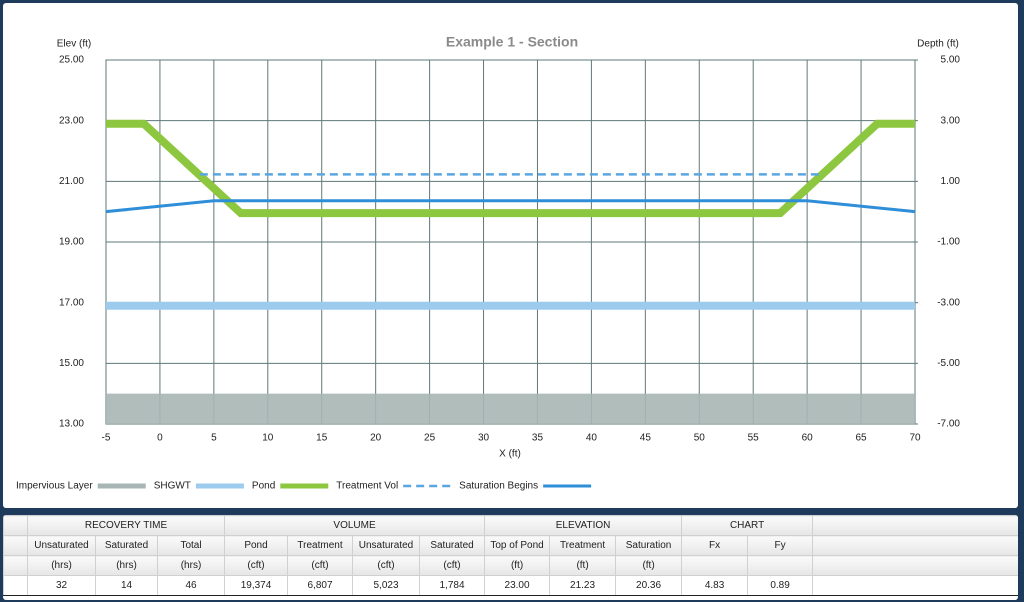 This screenshot has width=1024, height=602. I want to click on table-cell: Top of Pond, so click(517, 545).